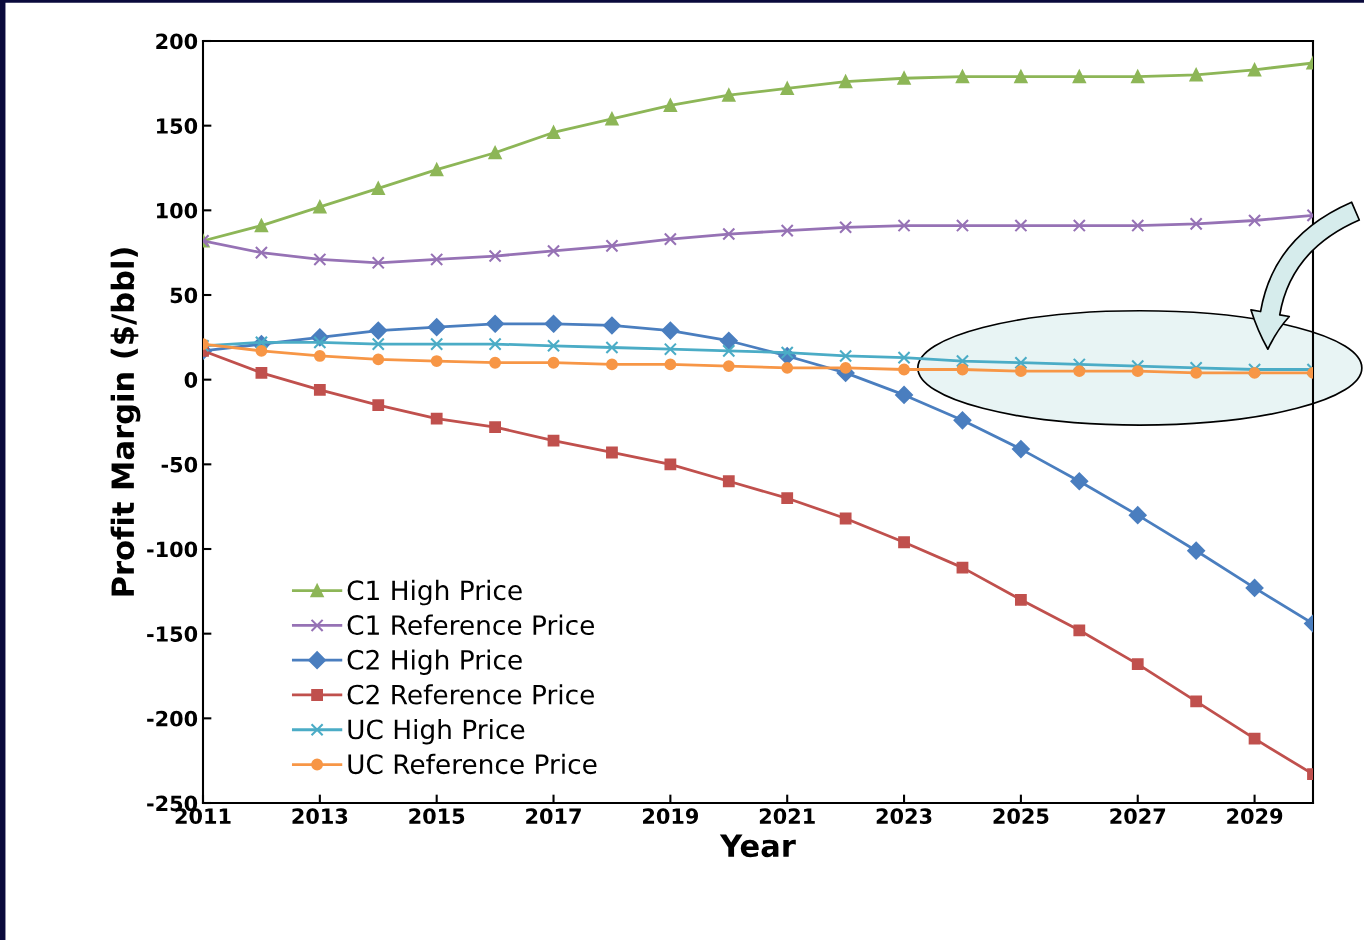  Describe the element at coordinates (1138, 816) in the screenshot. I see `x-tick-label: 2027` at that location.